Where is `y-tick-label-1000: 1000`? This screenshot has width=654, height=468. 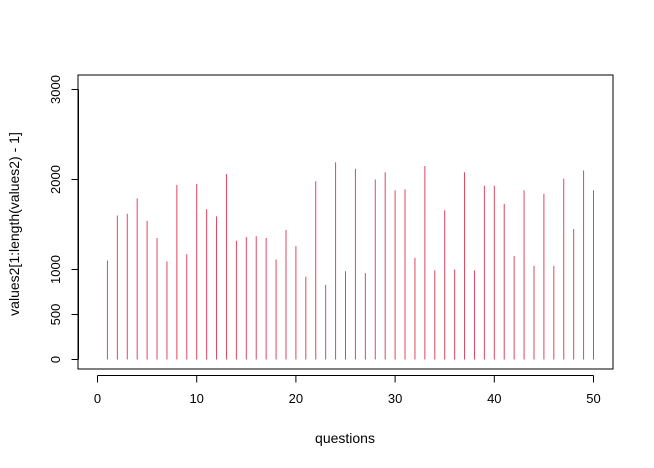
y-tick-label-1000: 1000 is located at coordinates (55, 269).